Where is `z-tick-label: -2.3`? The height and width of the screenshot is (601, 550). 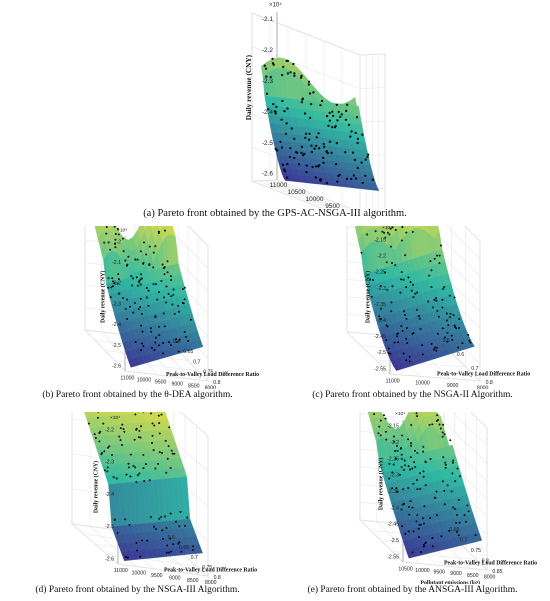
z-tick-label: -2.3 is located at coordinates (394, 476).